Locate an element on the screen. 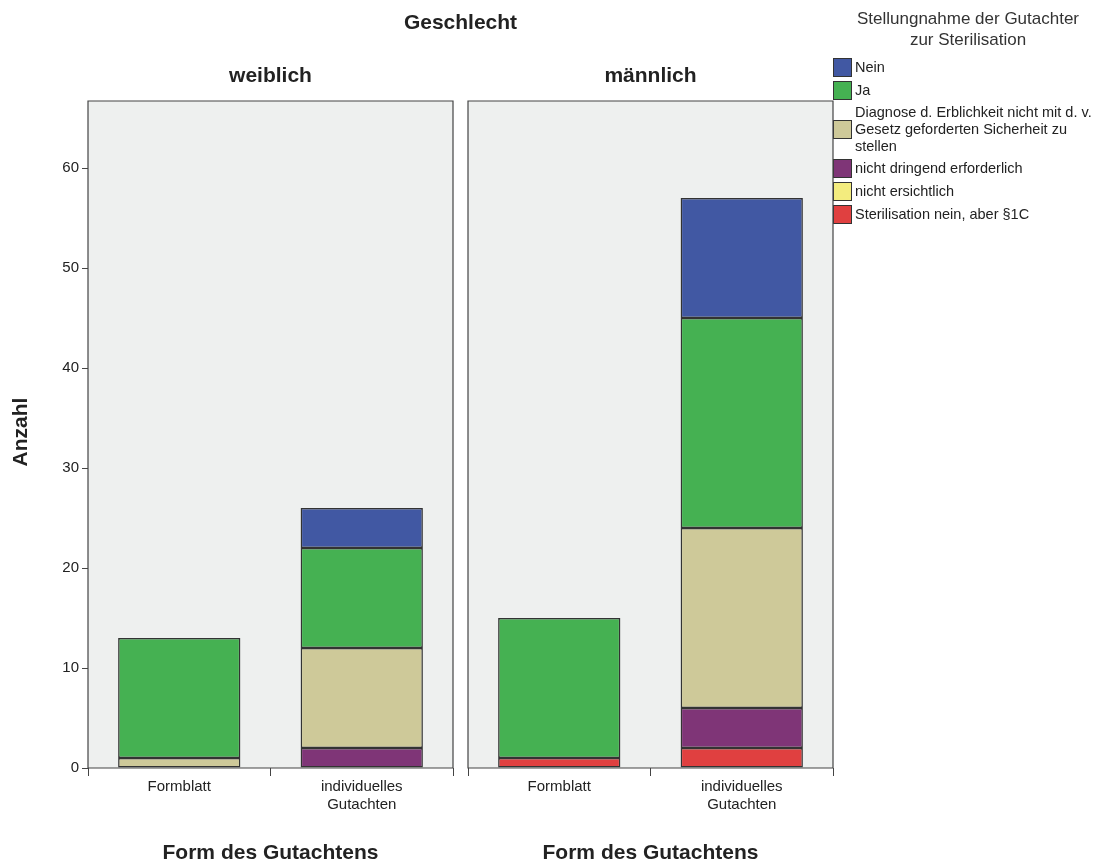 This screenshot has height=868, width=1106. y-tick-label: 40 is located at coordinates (70, 367).